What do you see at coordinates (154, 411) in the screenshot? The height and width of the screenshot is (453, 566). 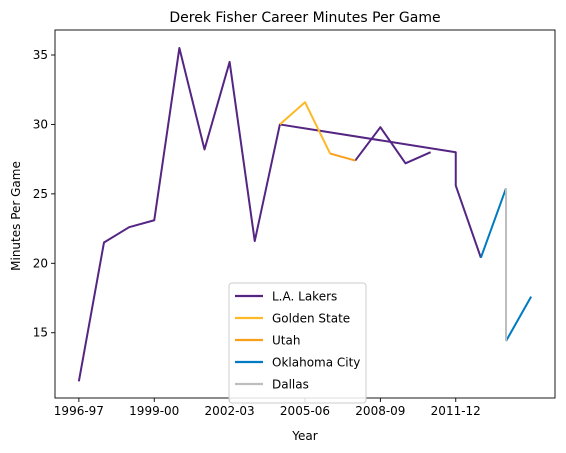 I see `x-tick-label: 1999-00` at bounding box center [154, 411].